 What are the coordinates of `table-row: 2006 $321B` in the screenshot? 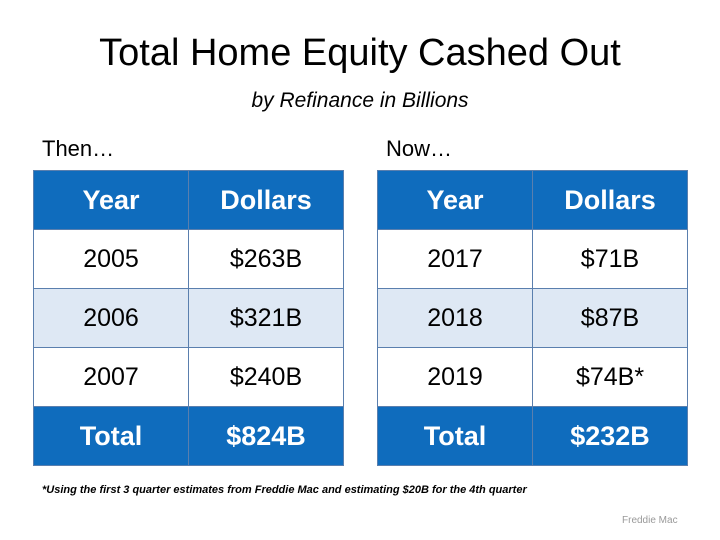 It's located at (188, 318).